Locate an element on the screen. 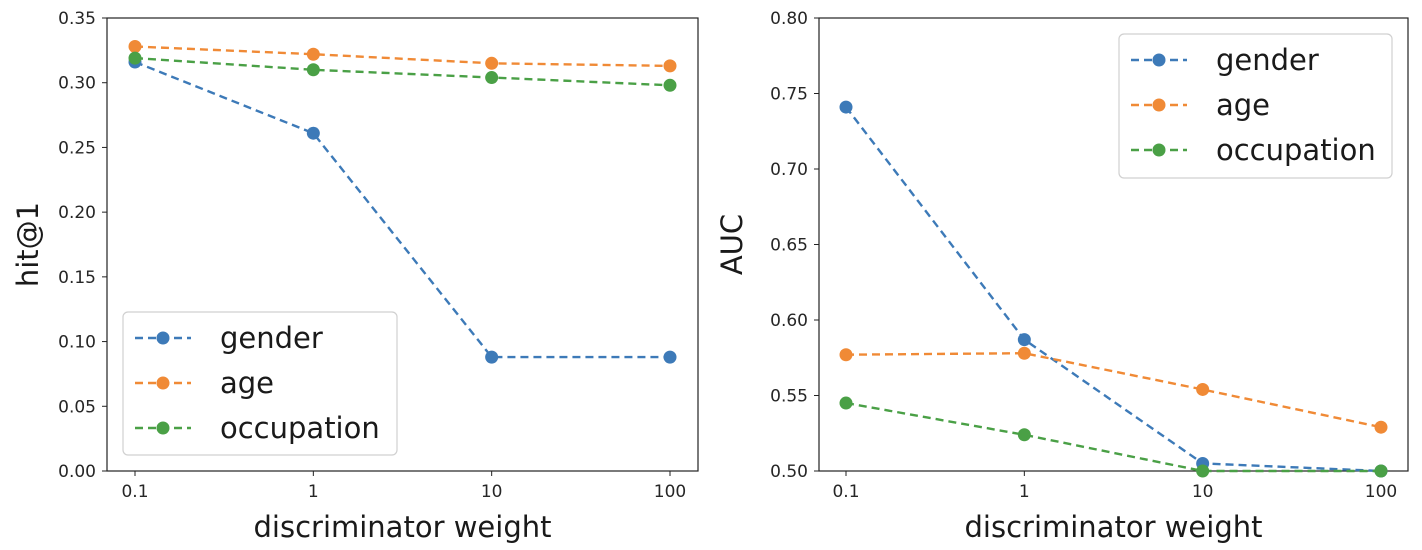 The width and height of the screenshot is (1422, 550). y-tick-label: 0.55 is located at coordinates (789, 397).